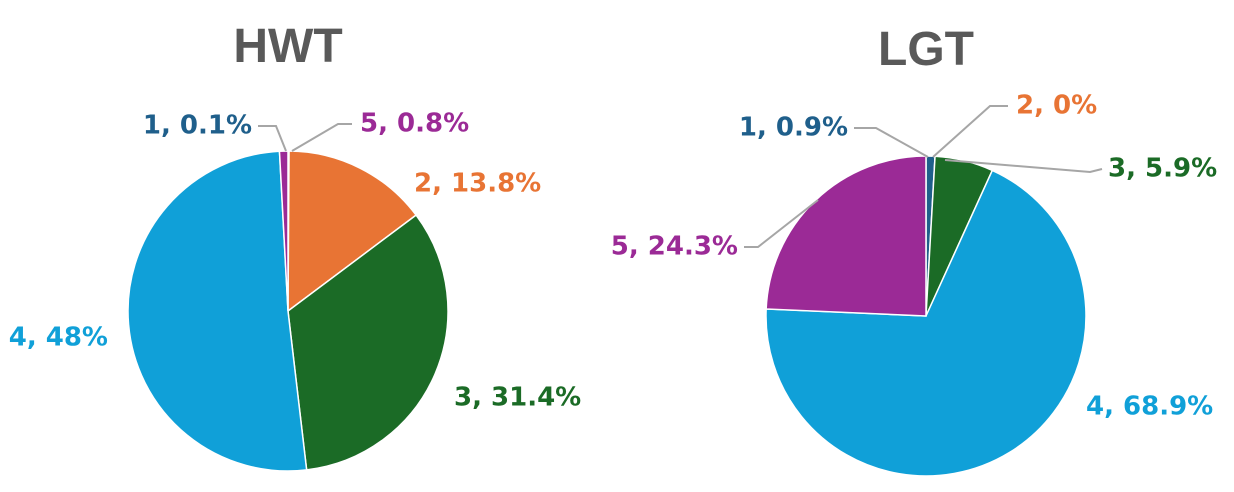 The height and width of the screenshot is (492, 1234). Describe the element at coordinates (517, 398) in the screenshot. I see `slice-label-hwt-3: 3, 31.4%` at that location.